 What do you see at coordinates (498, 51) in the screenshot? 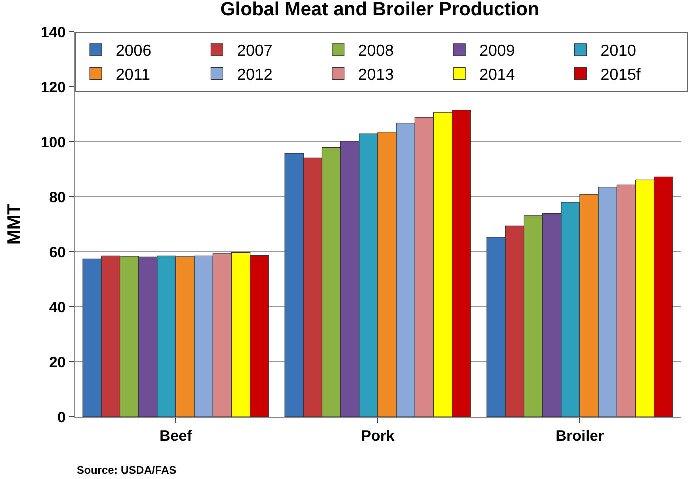
I see `legend-label: 2009` at bounding box center [498, 51].